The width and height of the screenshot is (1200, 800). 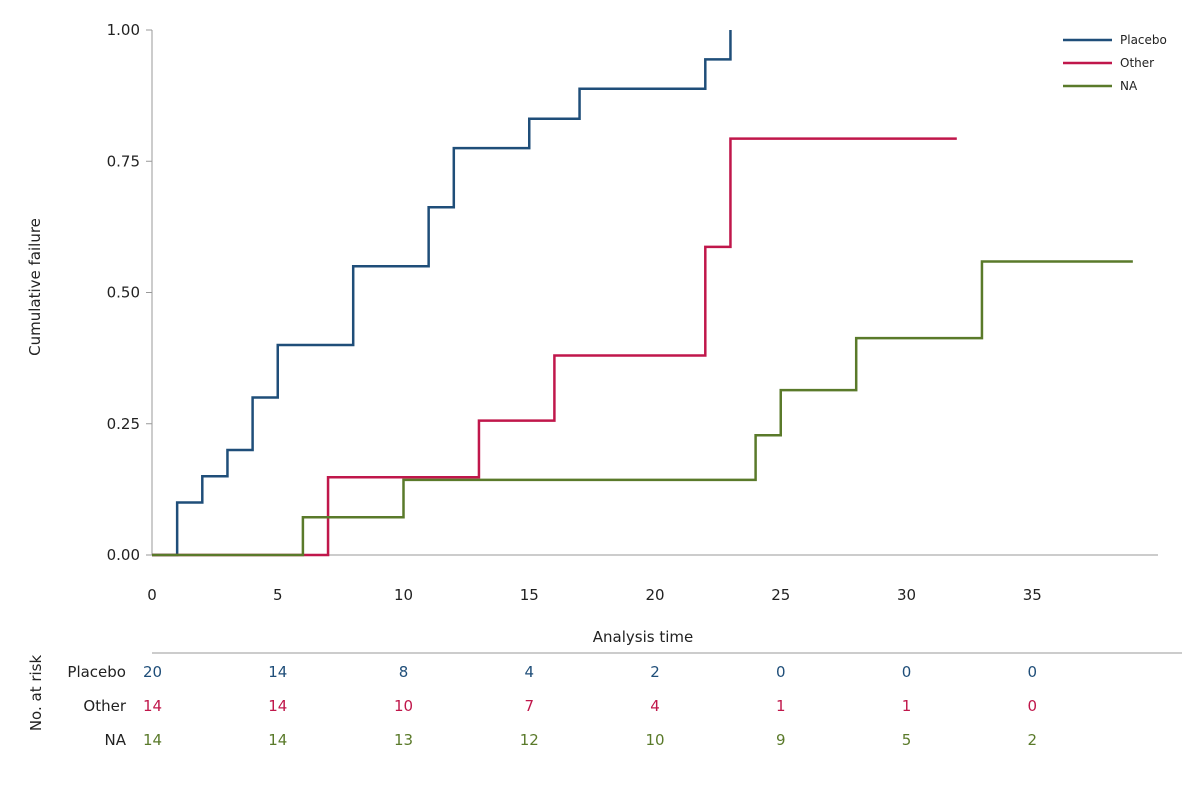 I want to click on y-tick-label: 0.50, so click(x=123, y=293).